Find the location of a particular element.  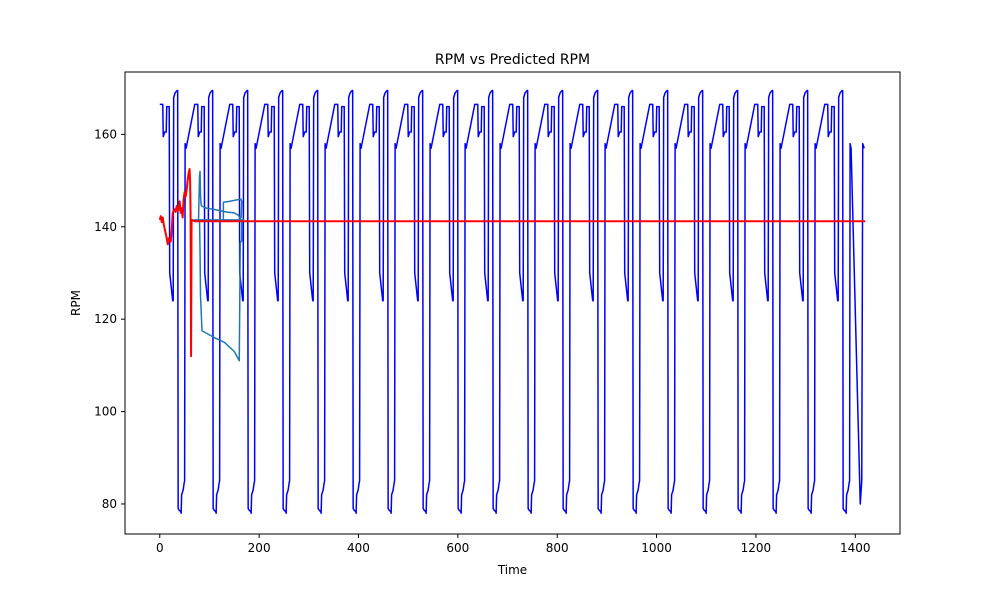

x-tick-label: 400 is located at coordinates (358, 548).